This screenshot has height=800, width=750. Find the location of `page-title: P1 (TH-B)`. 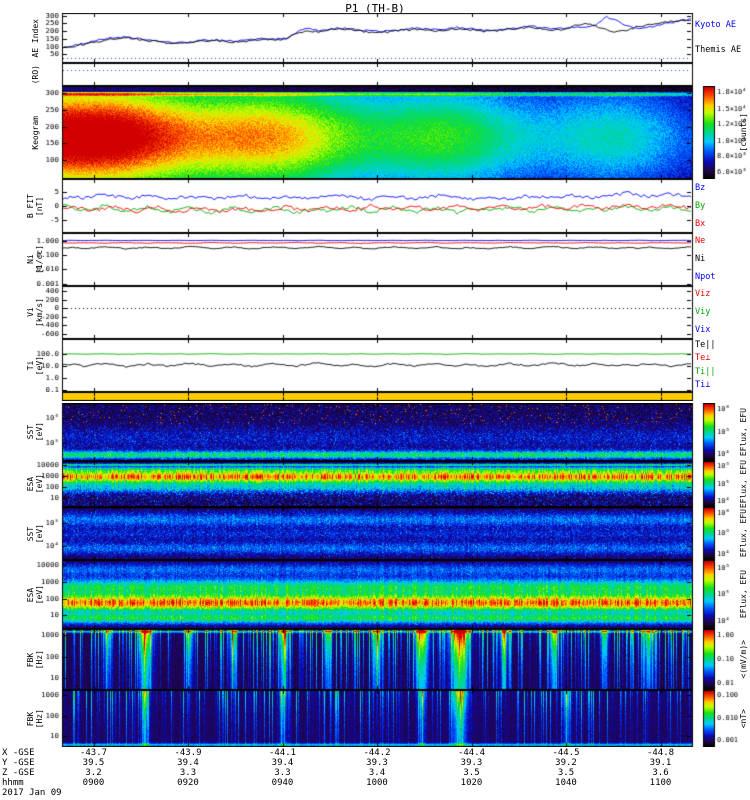

page-title: P1 (TH-B) is located at coordinates (375, 8).